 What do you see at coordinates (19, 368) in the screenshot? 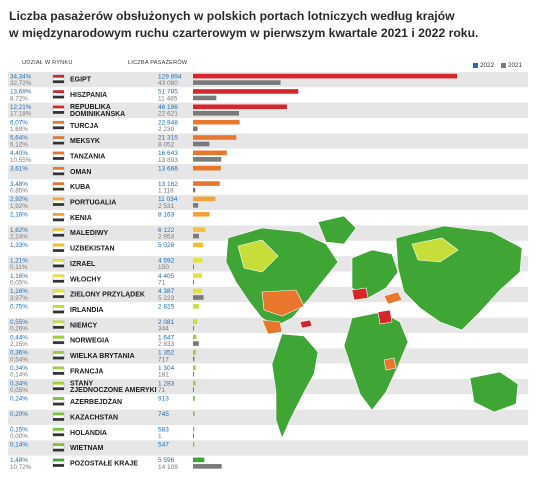
I see `share-2022: 0,34%` at bounding box center [19, 368].